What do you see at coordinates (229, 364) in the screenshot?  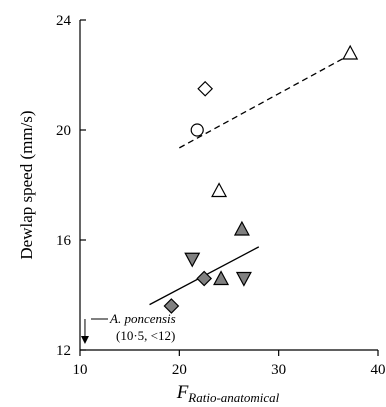 I see `x-axis-ticks: 10 20 30 40` at bounding box center [229, 364].